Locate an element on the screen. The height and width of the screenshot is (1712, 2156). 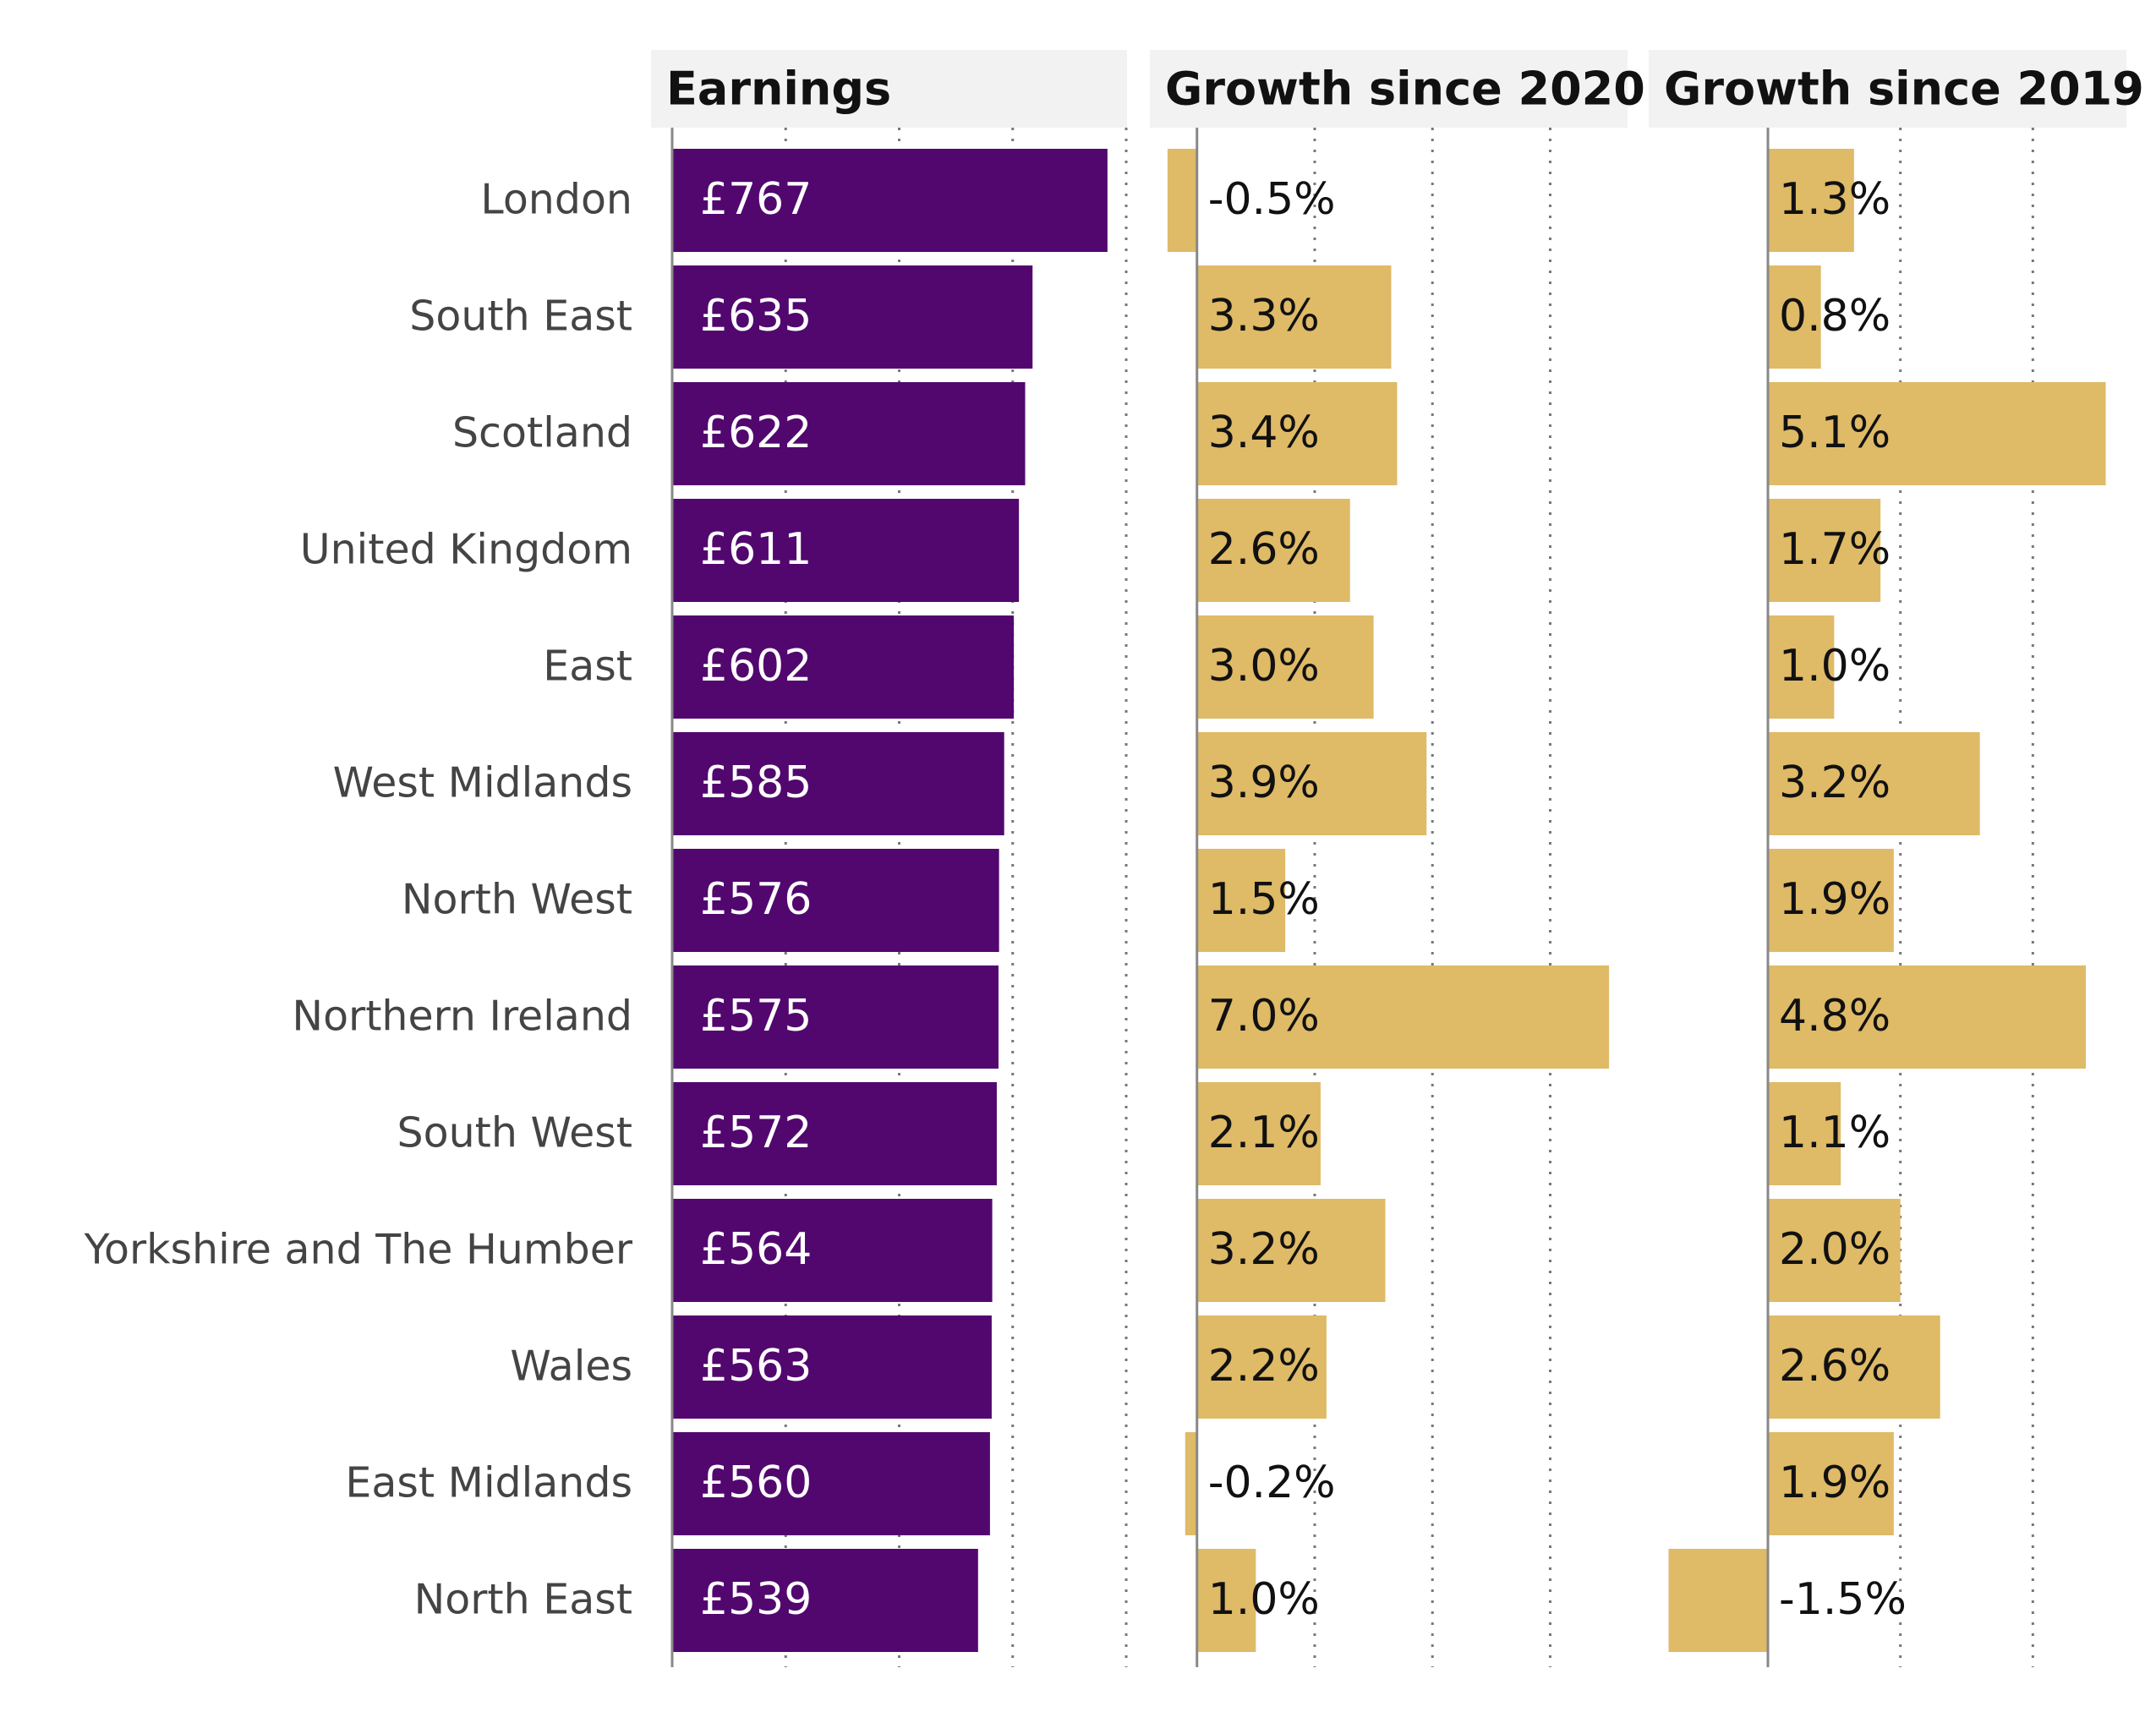
category-label: East is located at coordinates (587, 667).